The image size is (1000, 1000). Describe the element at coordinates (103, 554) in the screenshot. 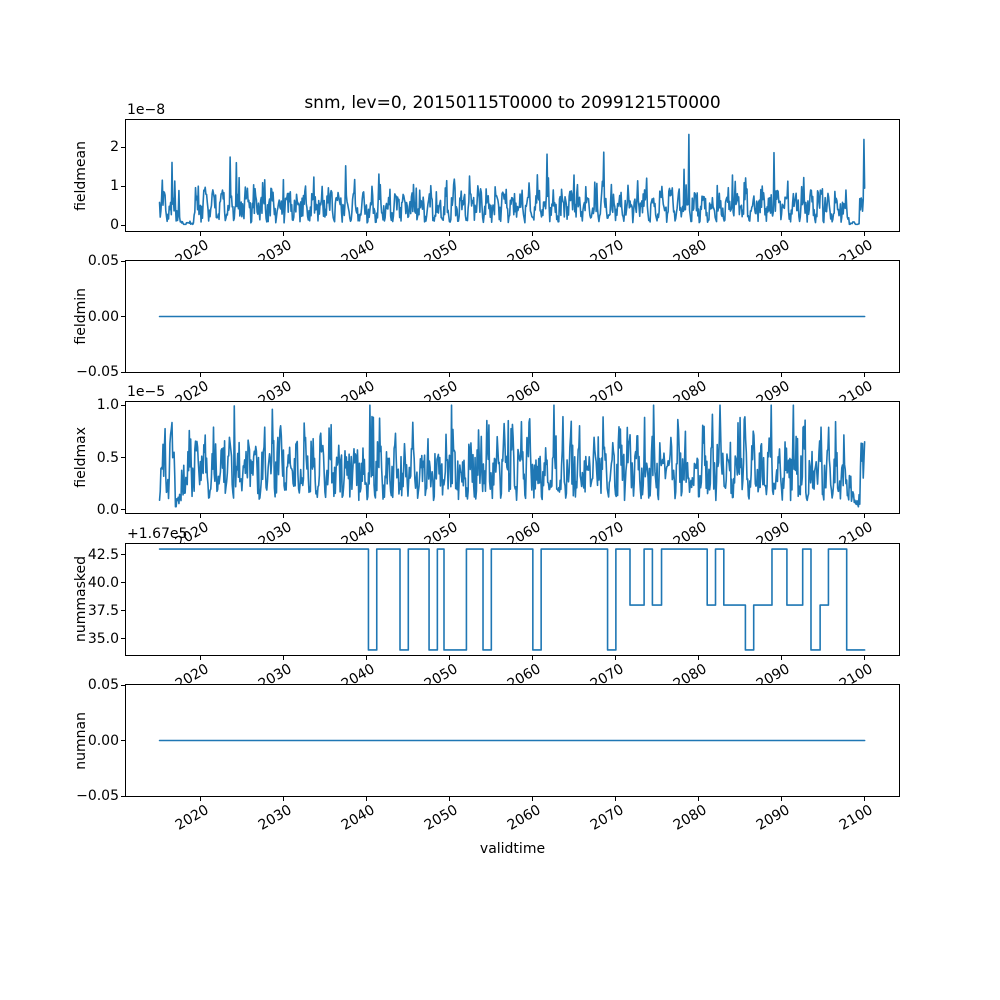

I see `y-tick-label-nummasked-42.5: 42.5` at that location.